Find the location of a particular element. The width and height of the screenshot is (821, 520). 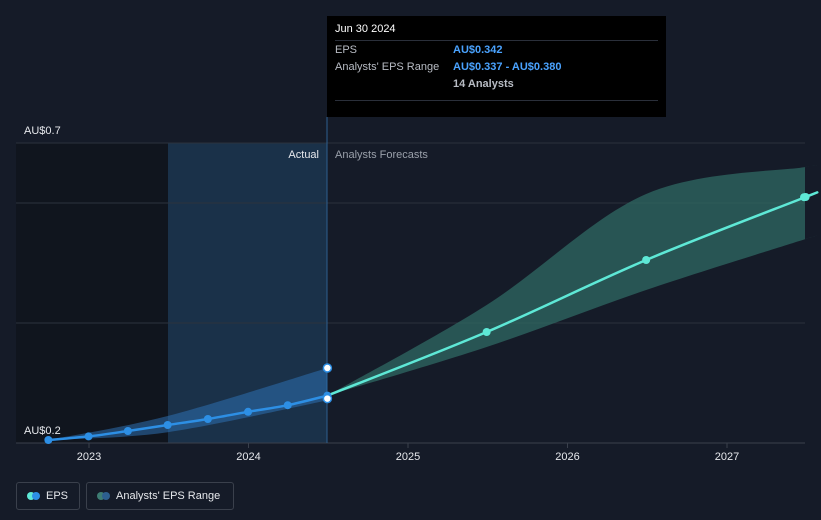

range-low-point is located at coordinates (327, 398).